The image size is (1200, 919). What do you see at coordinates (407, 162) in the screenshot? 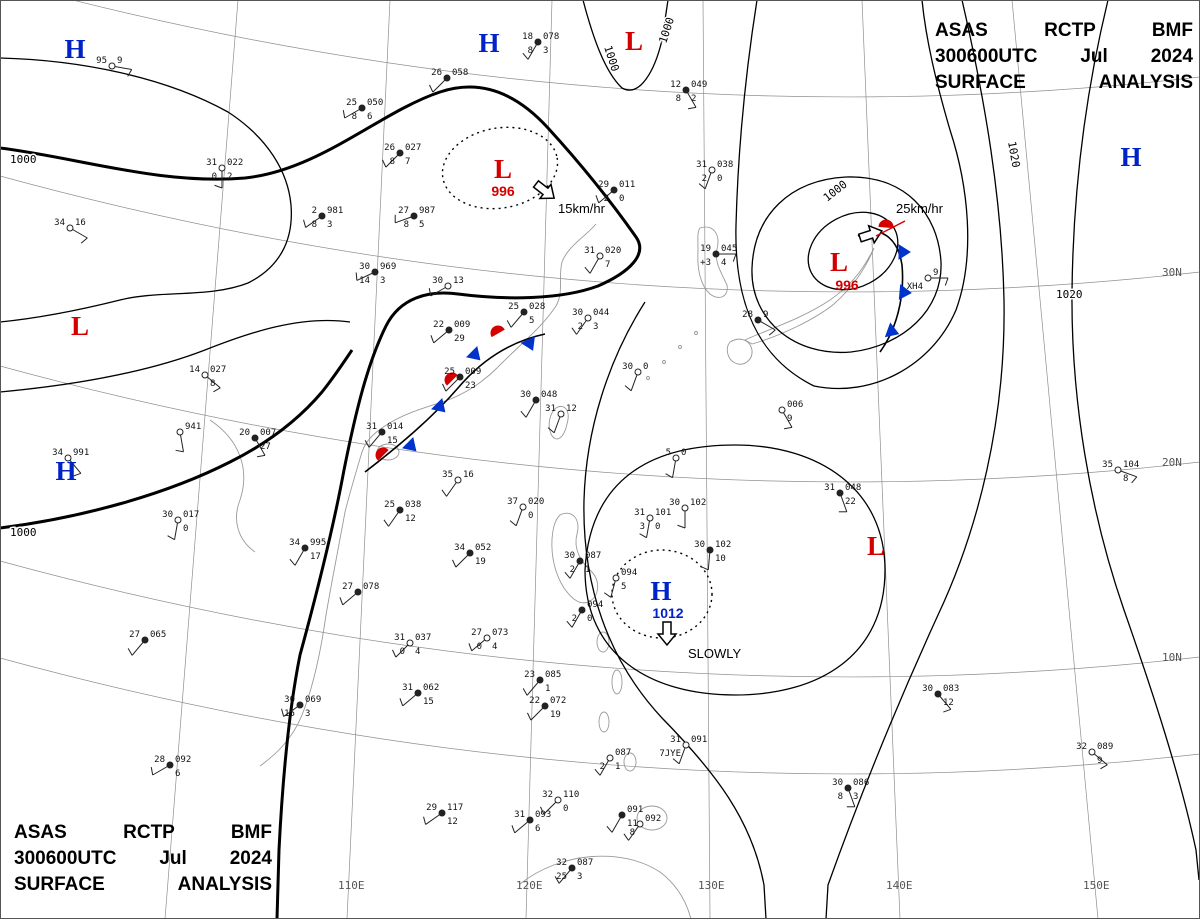
I see `station-tendency: 7` at bounding box center [407, 162].